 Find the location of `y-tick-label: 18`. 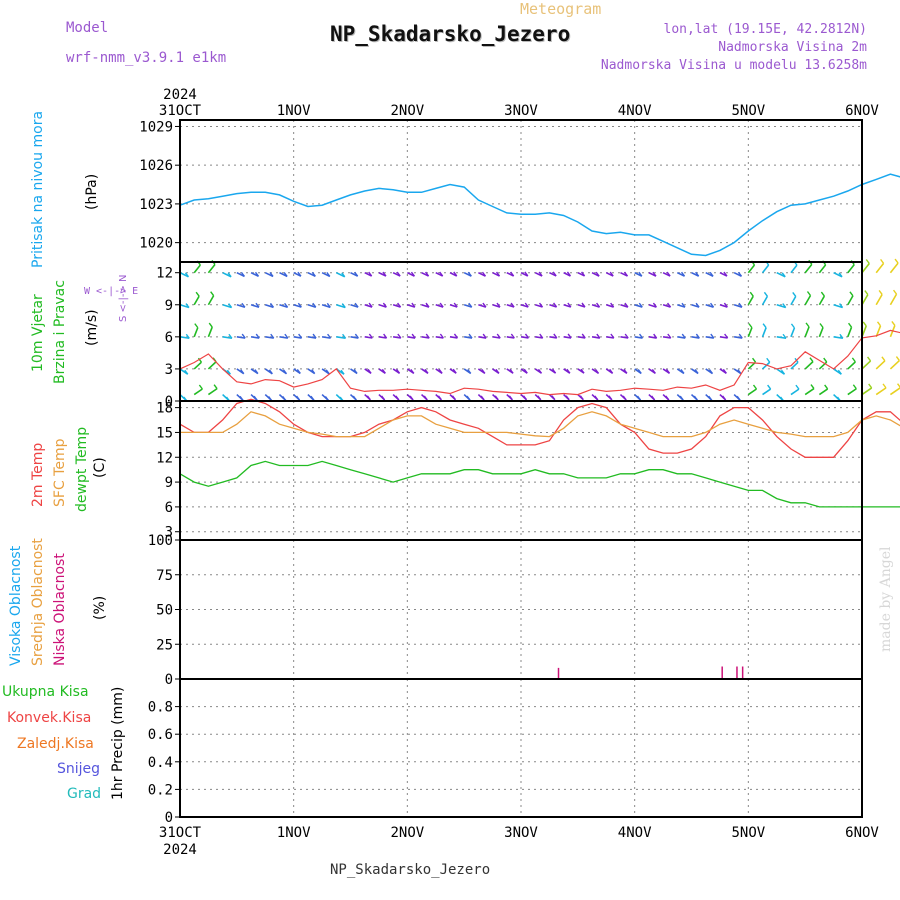

y-tick-label: 18 is located at coordinates (164, 409).